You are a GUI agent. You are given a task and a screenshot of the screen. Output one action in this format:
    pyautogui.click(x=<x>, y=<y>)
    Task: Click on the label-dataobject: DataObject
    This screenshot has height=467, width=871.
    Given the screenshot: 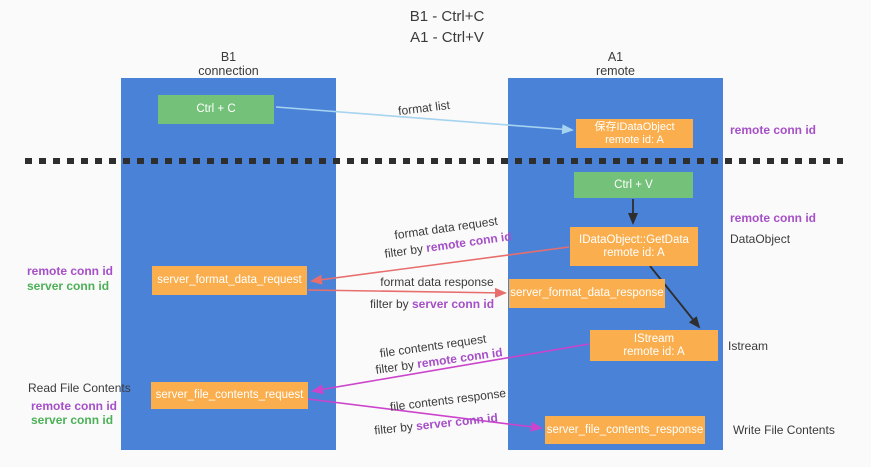 What is the action you would take?
    pyautogui.click(x=760, y=239)
    